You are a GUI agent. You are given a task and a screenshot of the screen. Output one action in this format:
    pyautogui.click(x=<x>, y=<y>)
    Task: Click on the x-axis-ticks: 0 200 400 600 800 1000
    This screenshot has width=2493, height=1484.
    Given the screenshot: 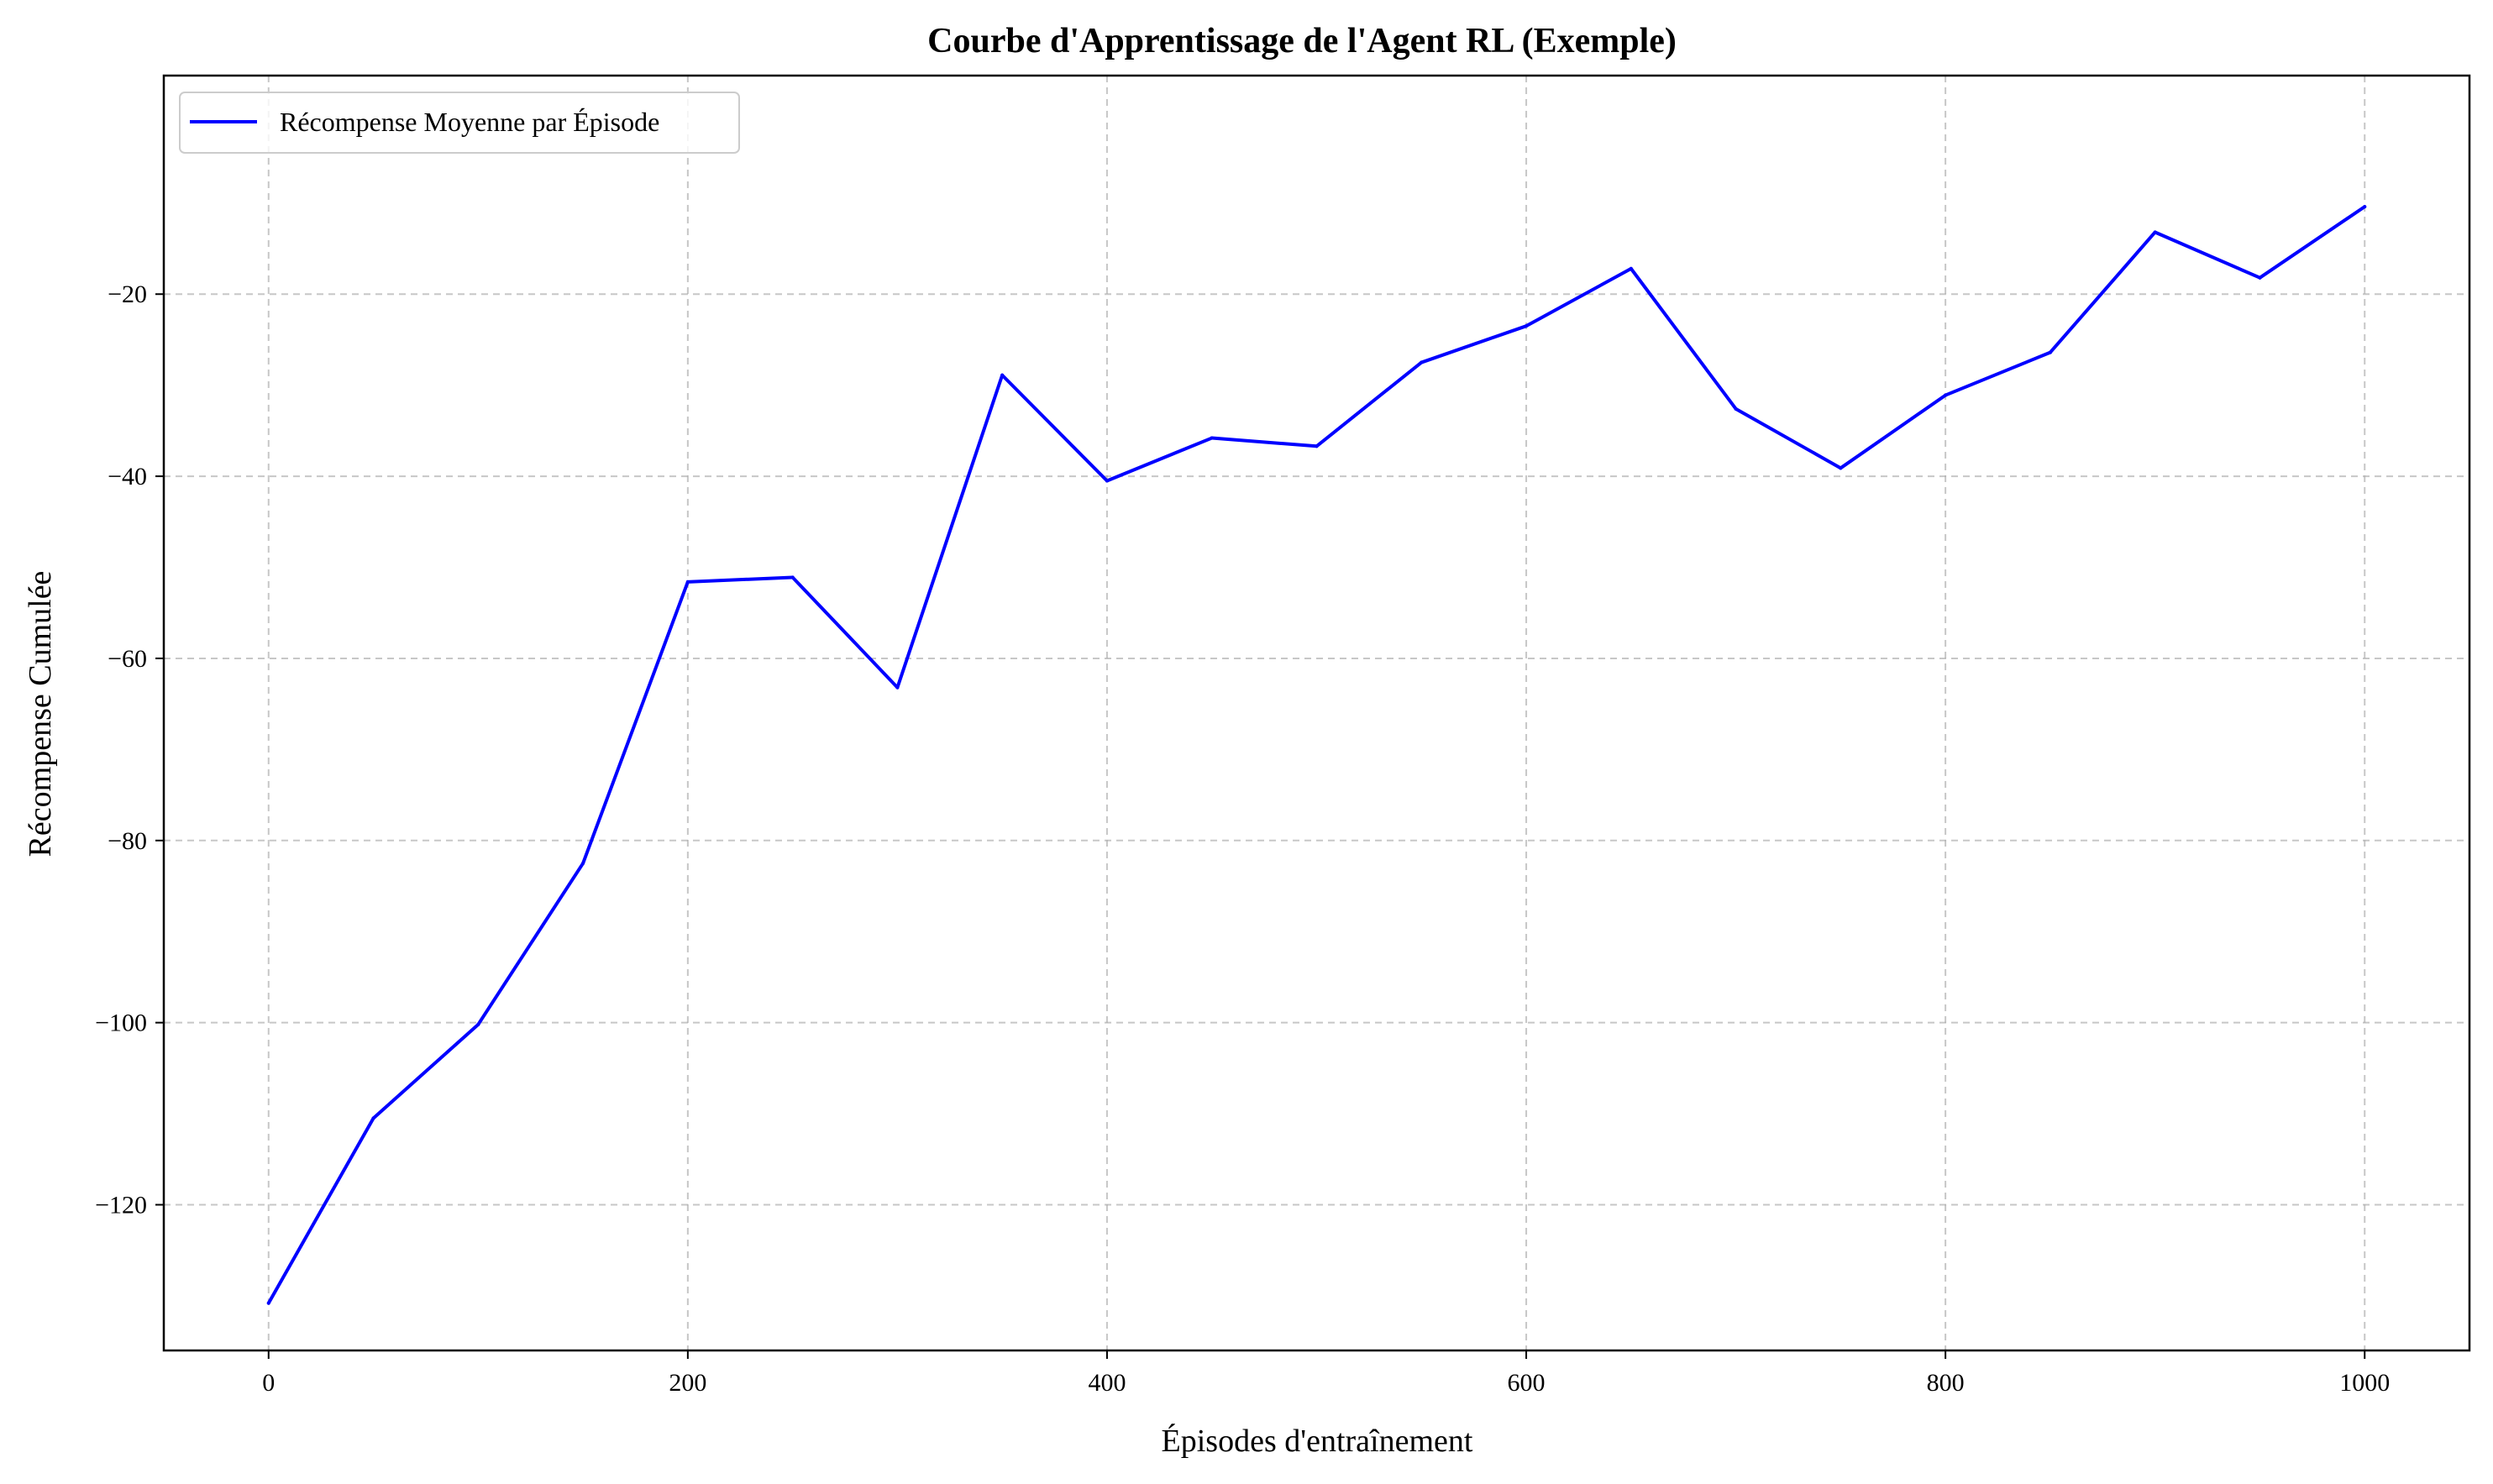 What is the action you would take?
    pyautogui.click(x=1326, y=1374)
    